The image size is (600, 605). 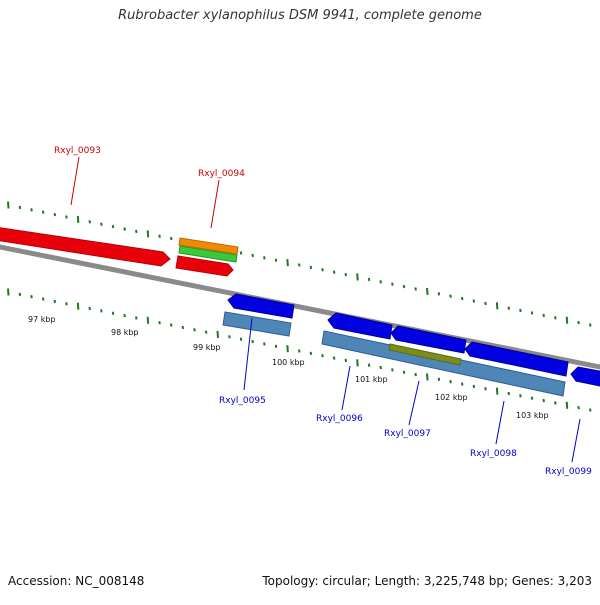 I want to click on scale-label-102: 102 kbp, so click(x=451, y=397).